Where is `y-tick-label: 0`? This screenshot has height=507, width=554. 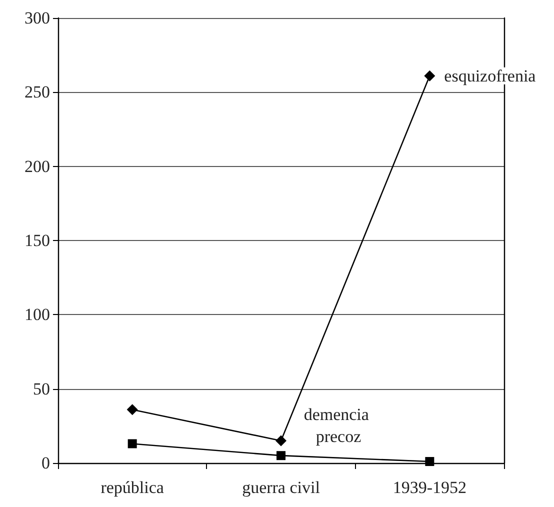 y-tick-label: 0 is located at coordinates (46, 463).